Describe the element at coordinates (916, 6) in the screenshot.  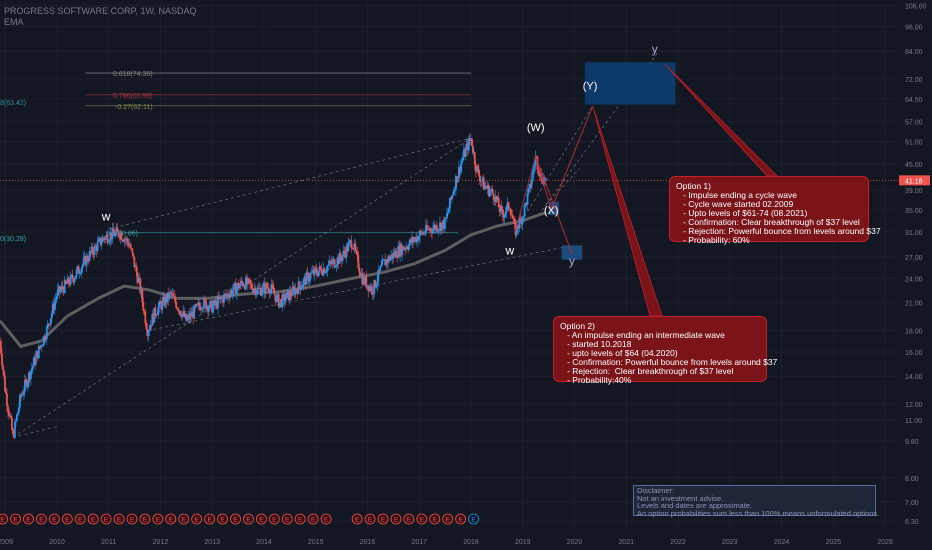
I see `price-tick-label: 108.00` at that location.